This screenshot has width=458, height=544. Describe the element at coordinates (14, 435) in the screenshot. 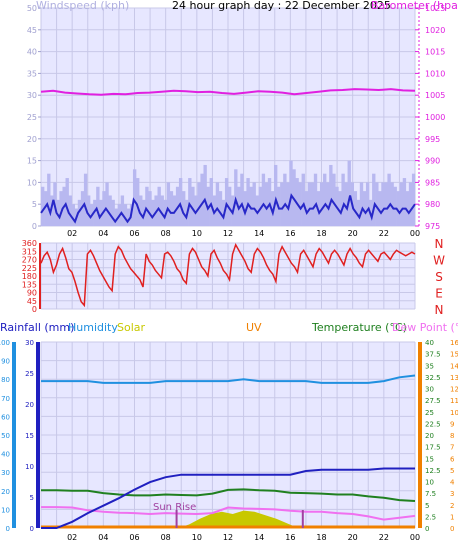

I see `humidity-axis-bar` at that location.